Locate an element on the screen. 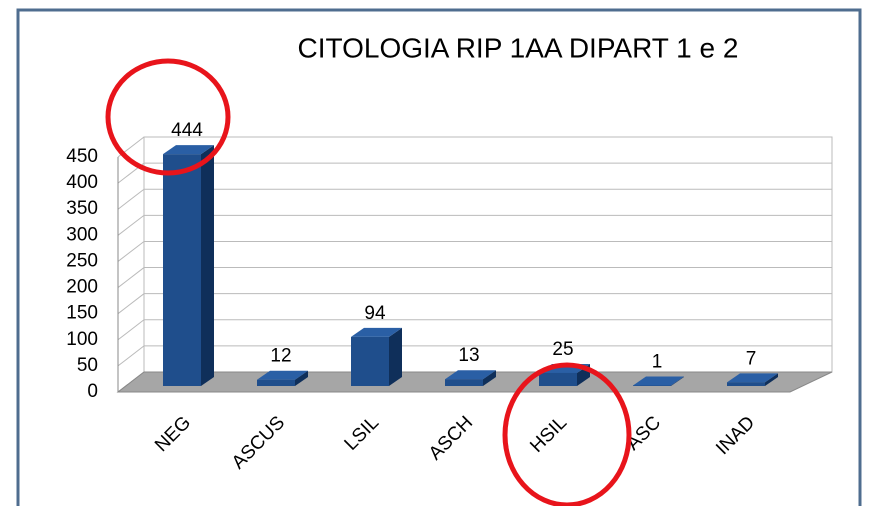 The height and width of the screenshot is (506, 877). x-tick-label: HSIL is located at coordinates (548, 434).